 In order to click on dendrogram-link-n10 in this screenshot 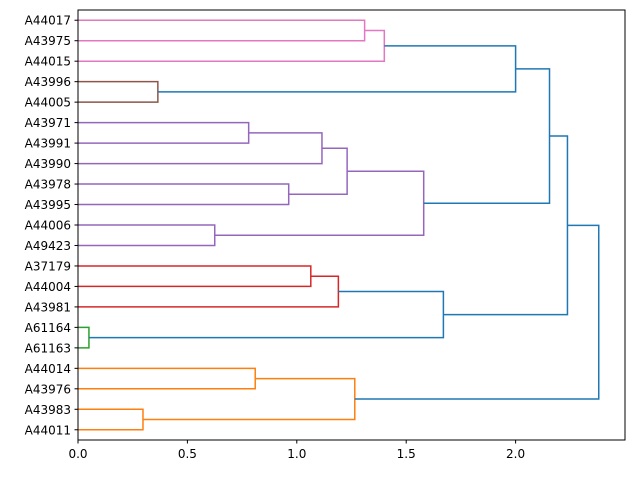, I will do `click(319, 203)`.